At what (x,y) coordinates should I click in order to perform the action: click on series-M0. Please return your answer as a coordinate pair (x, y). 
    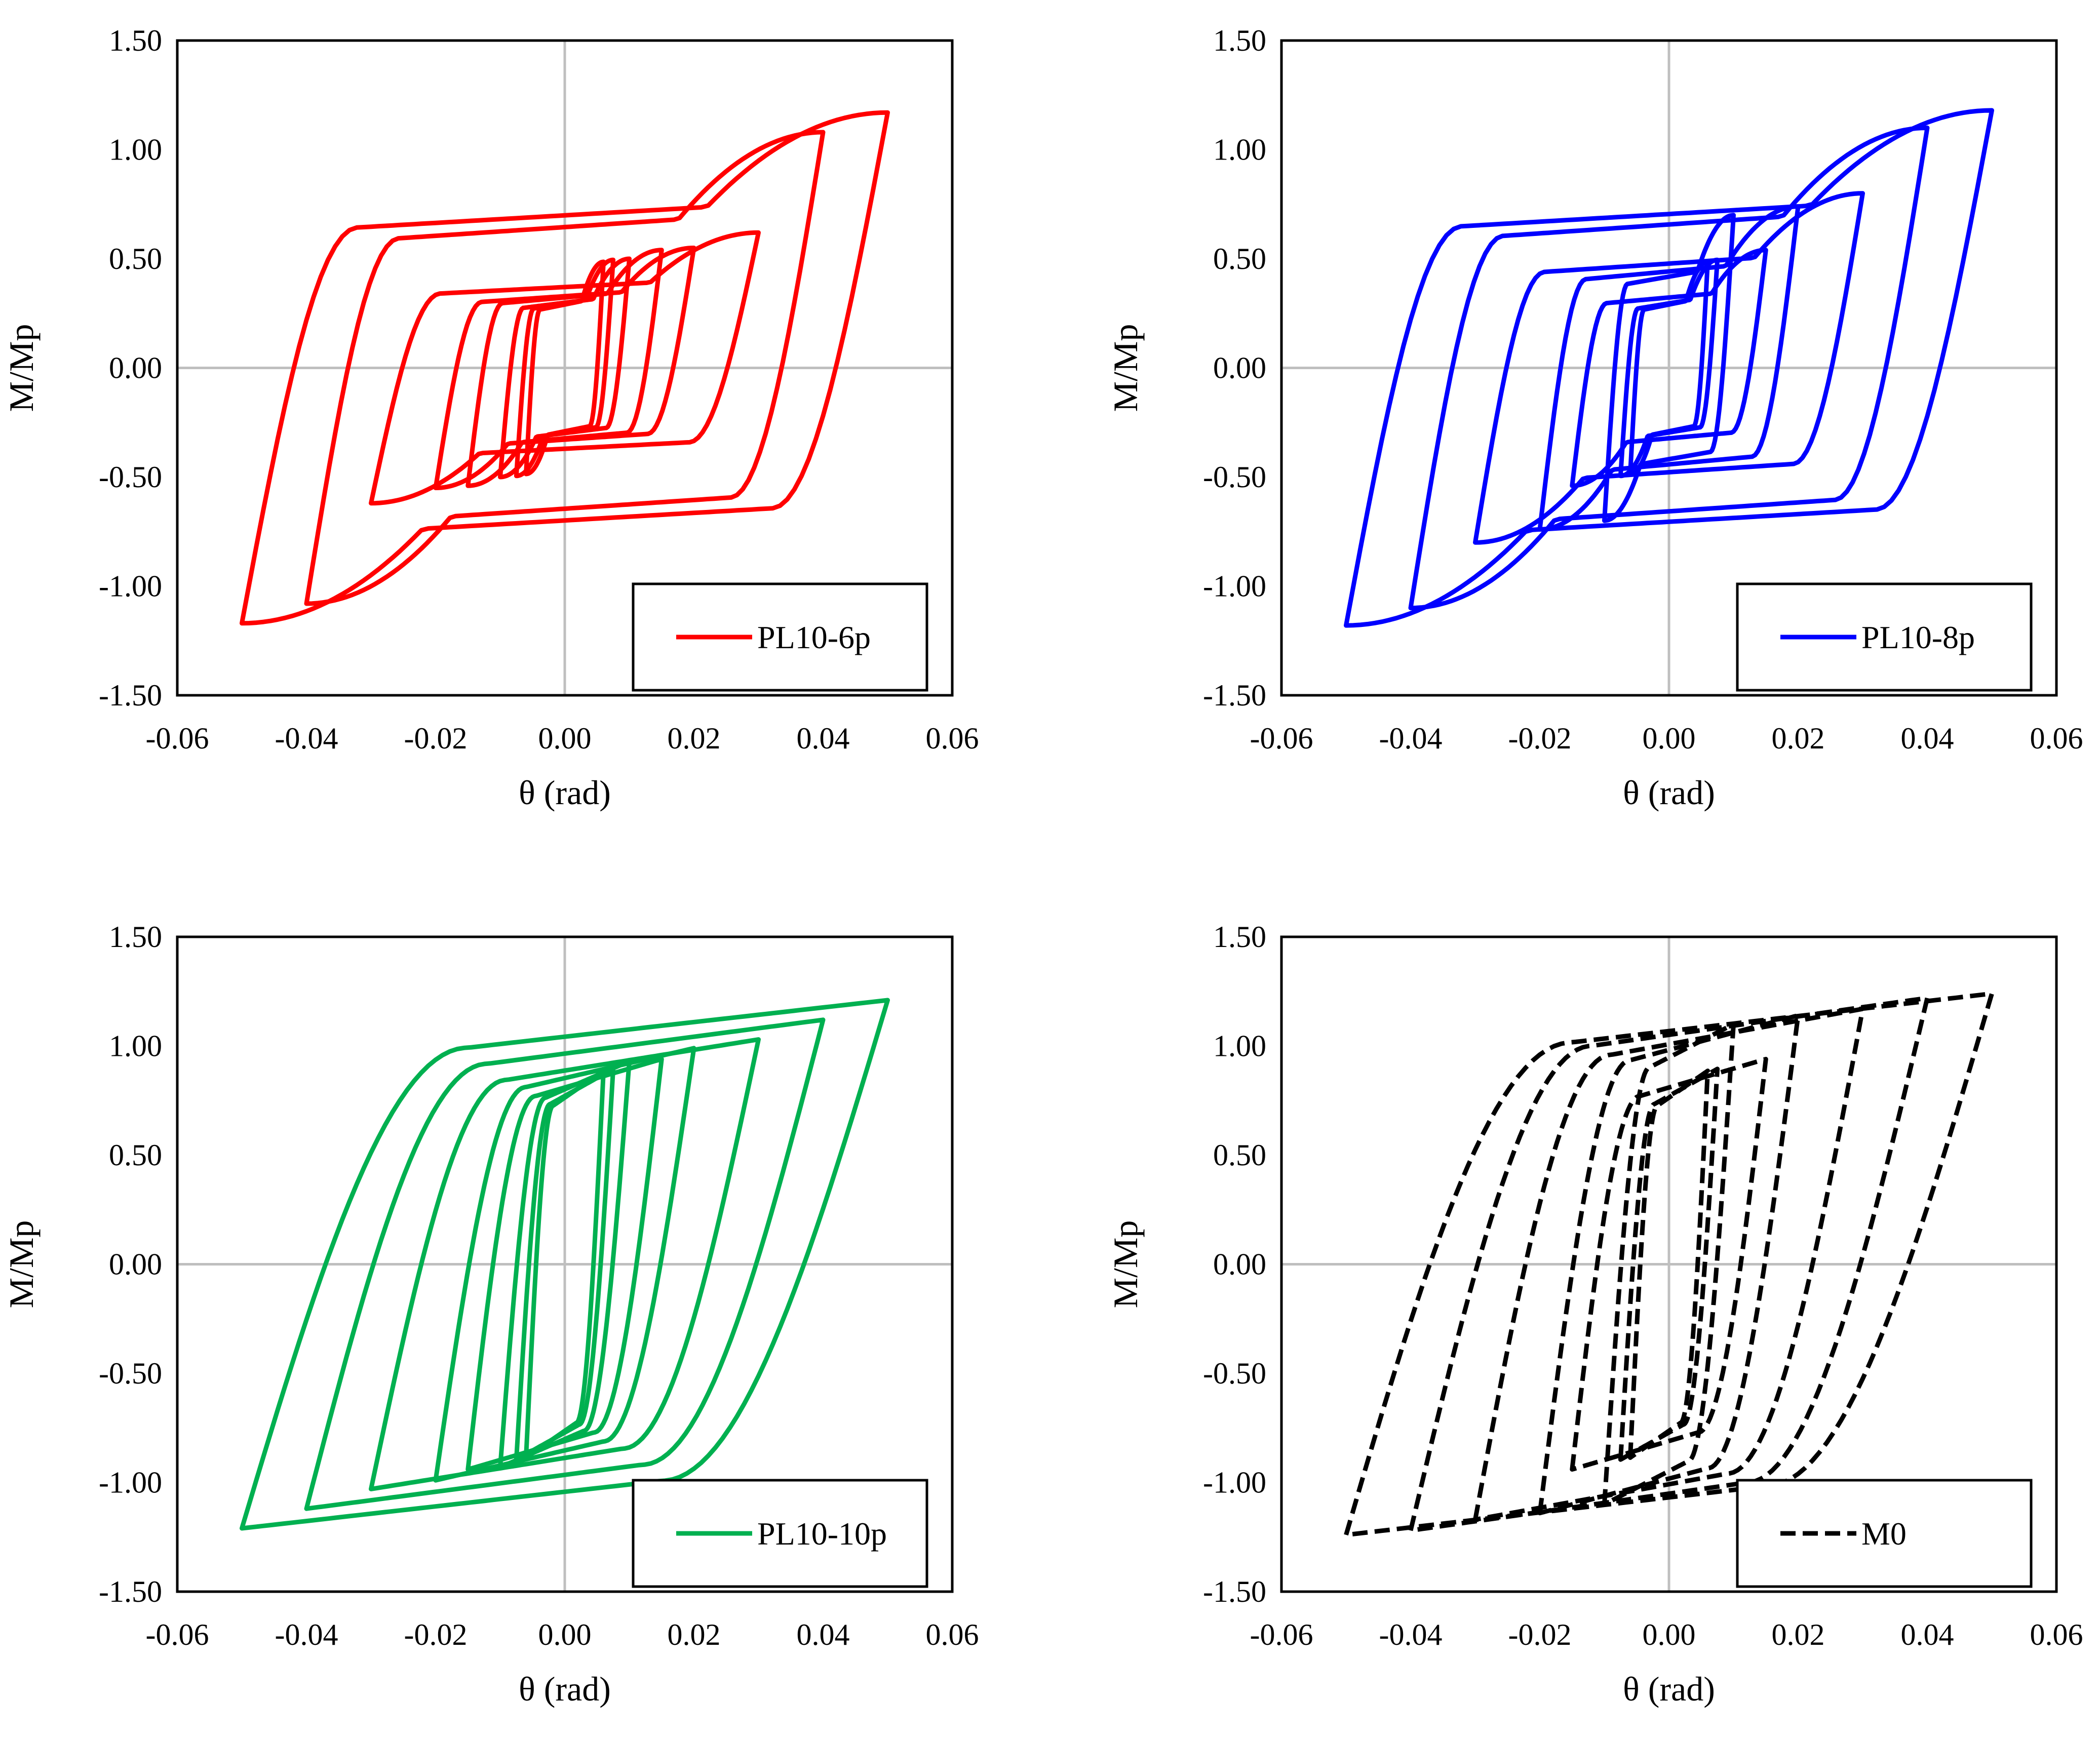
    Looking at the image, I should click on (1669, 1264).